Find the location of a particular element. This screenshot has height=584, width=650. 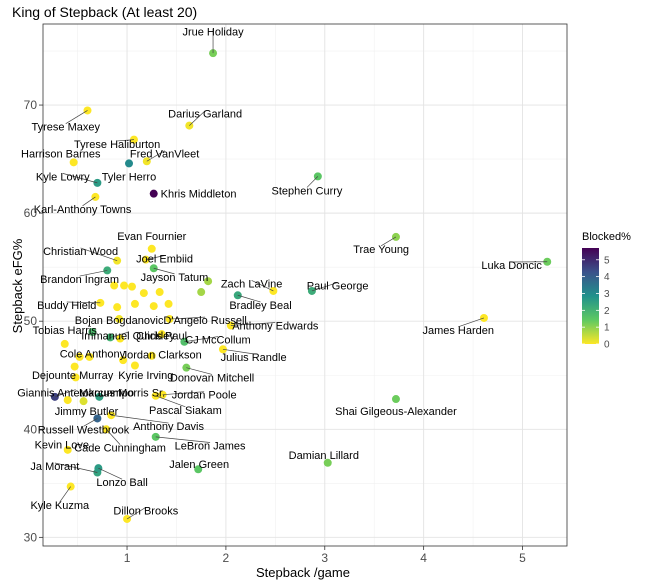

point-label: Darius Garland is located at coordinates (205, 115).